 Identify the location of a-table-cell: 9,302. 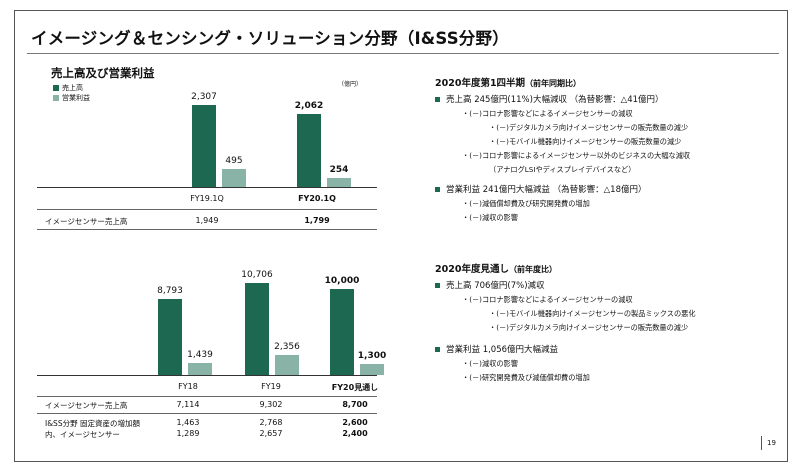
(271, 404).